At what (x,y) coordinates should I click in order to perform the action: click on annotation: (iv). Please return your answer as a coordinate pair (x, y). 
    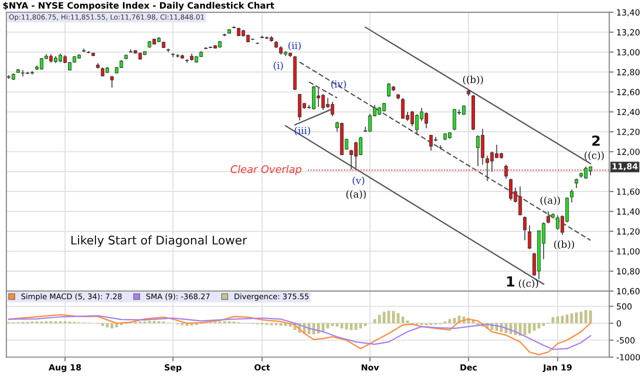
    Looking at the image, I should click on (338, 84).